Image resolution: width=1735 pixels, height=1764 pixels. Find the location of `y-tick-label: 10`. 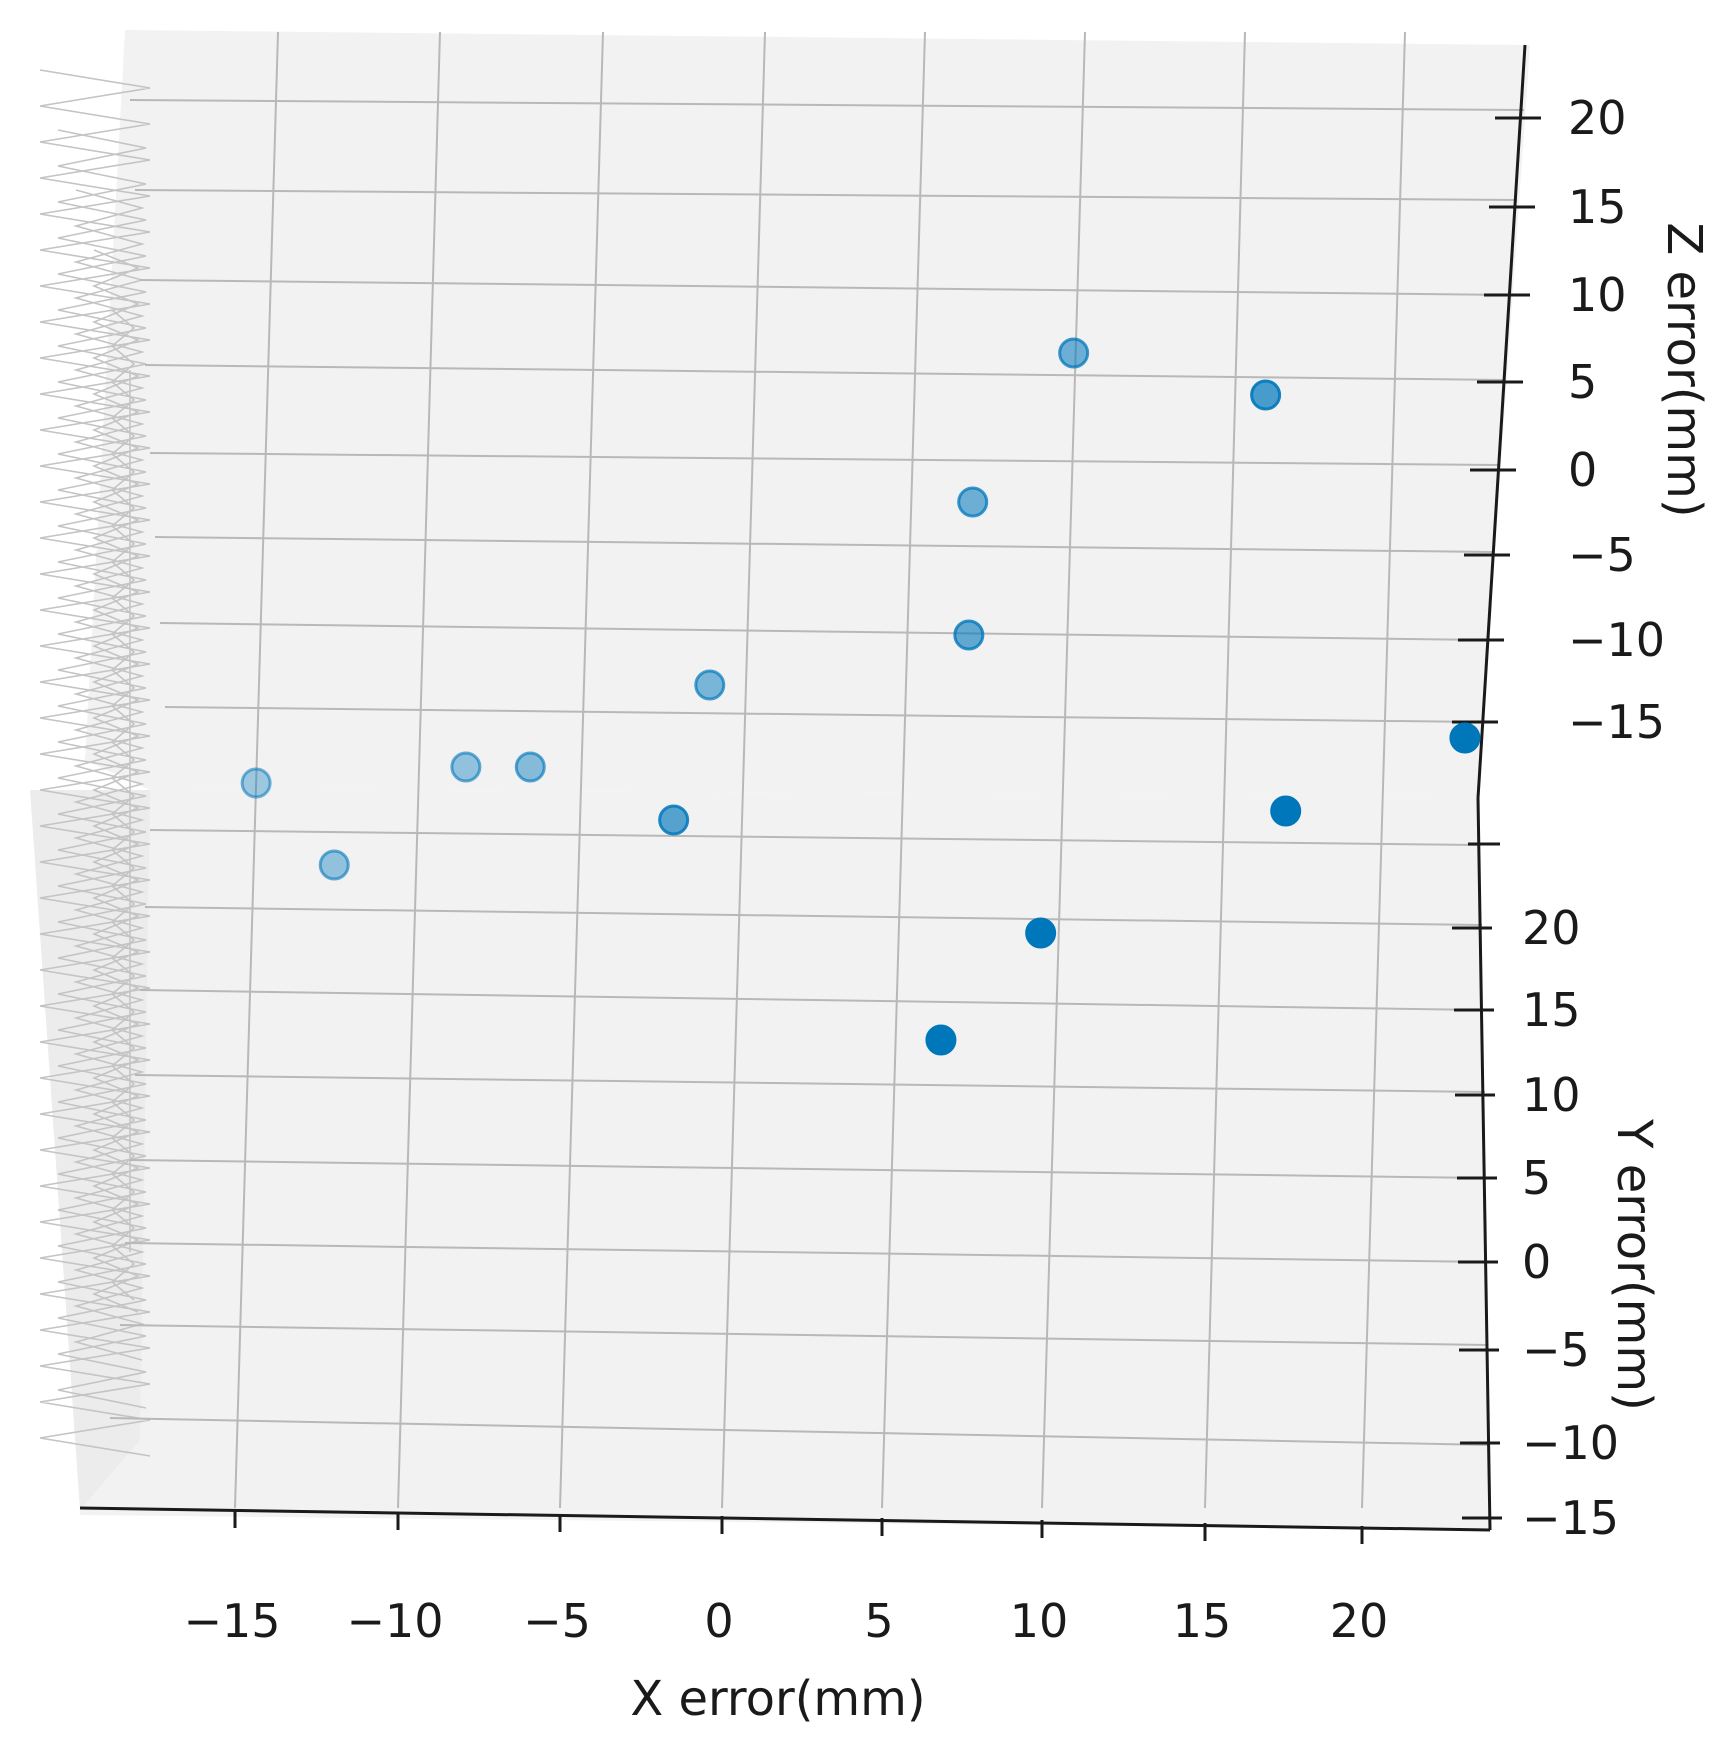

y-tick-label: 10 is located at coordinates (1551, 1095).